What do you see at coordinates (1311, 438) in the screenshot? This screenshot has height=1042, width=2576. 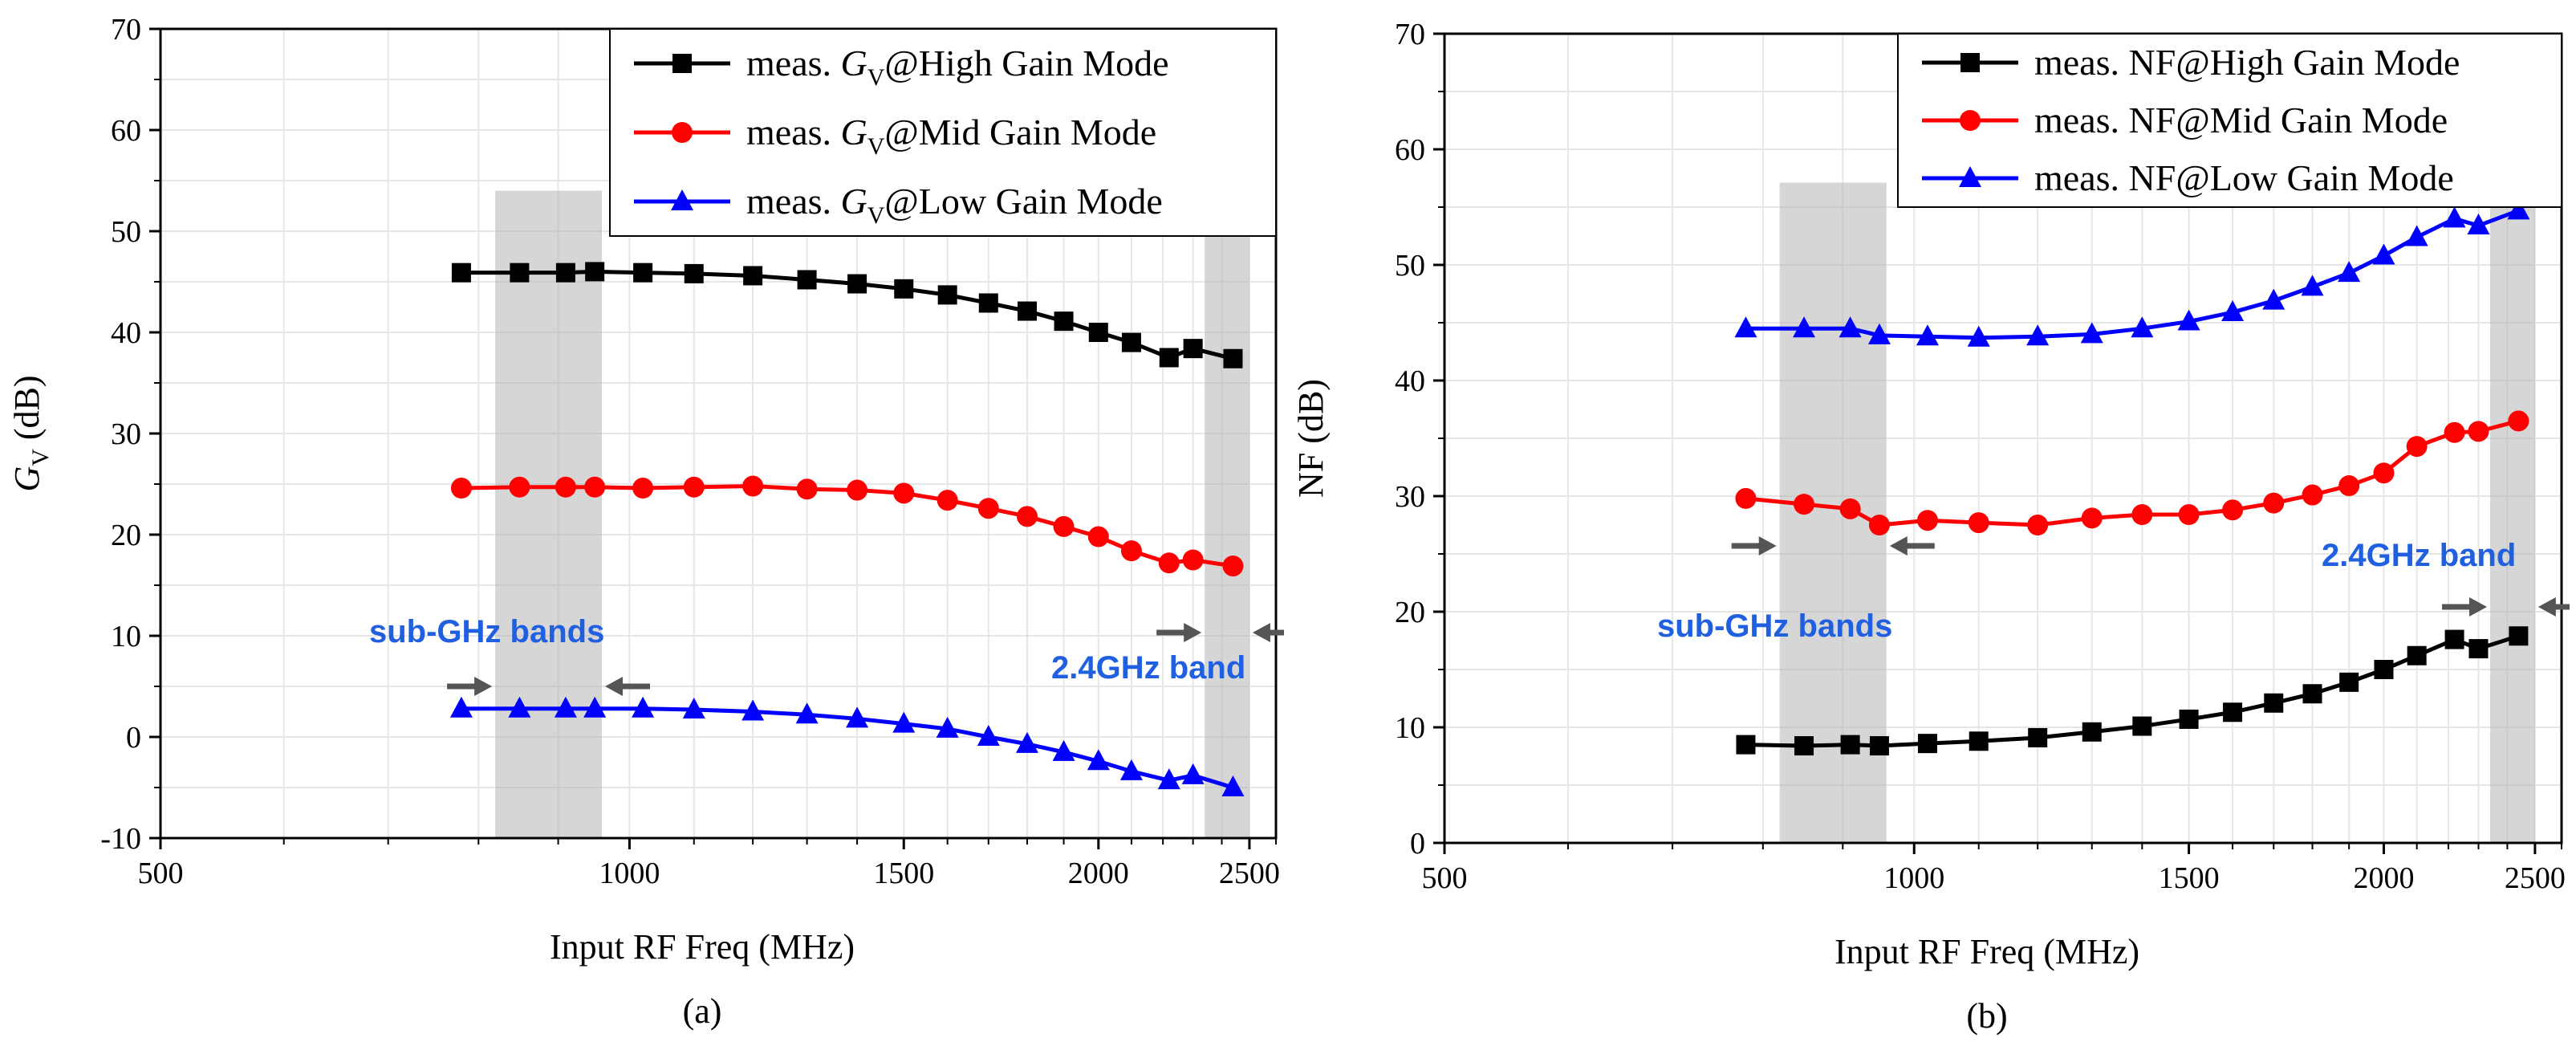 I see `y-axis-label: NF (dB)` at bounding box center [1311, 438].